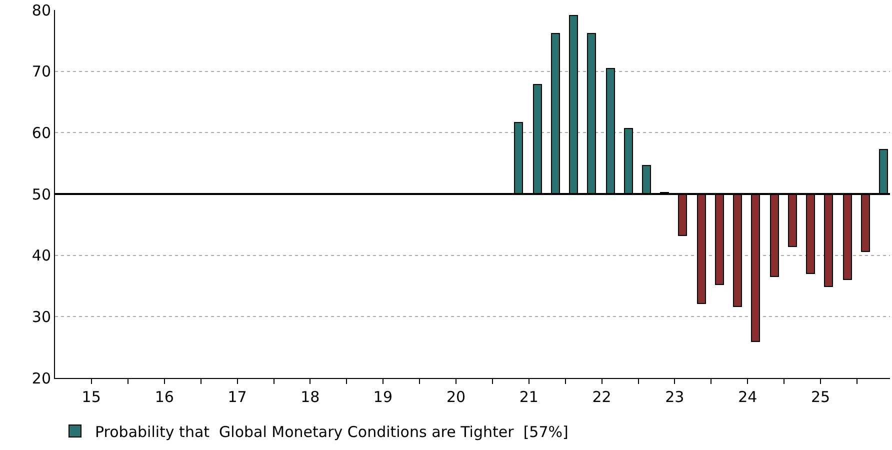 The width and height of the screenshot is (892, 450). I want to click on y-tick-label: 70, so click(41, 71).